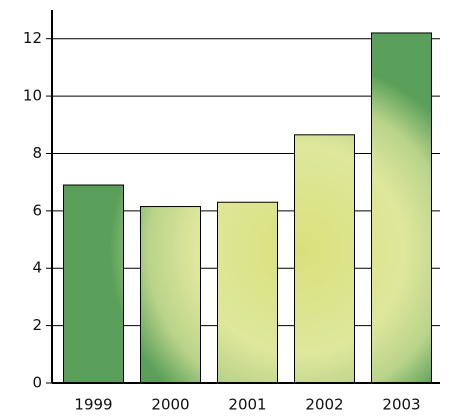 Image resolution: width=456 pixels, height=417 pixels. What do you see at coordinates (37, 325) in the screenshot?
I see `y-tick-label: 2` at bounding box center [37, 325].